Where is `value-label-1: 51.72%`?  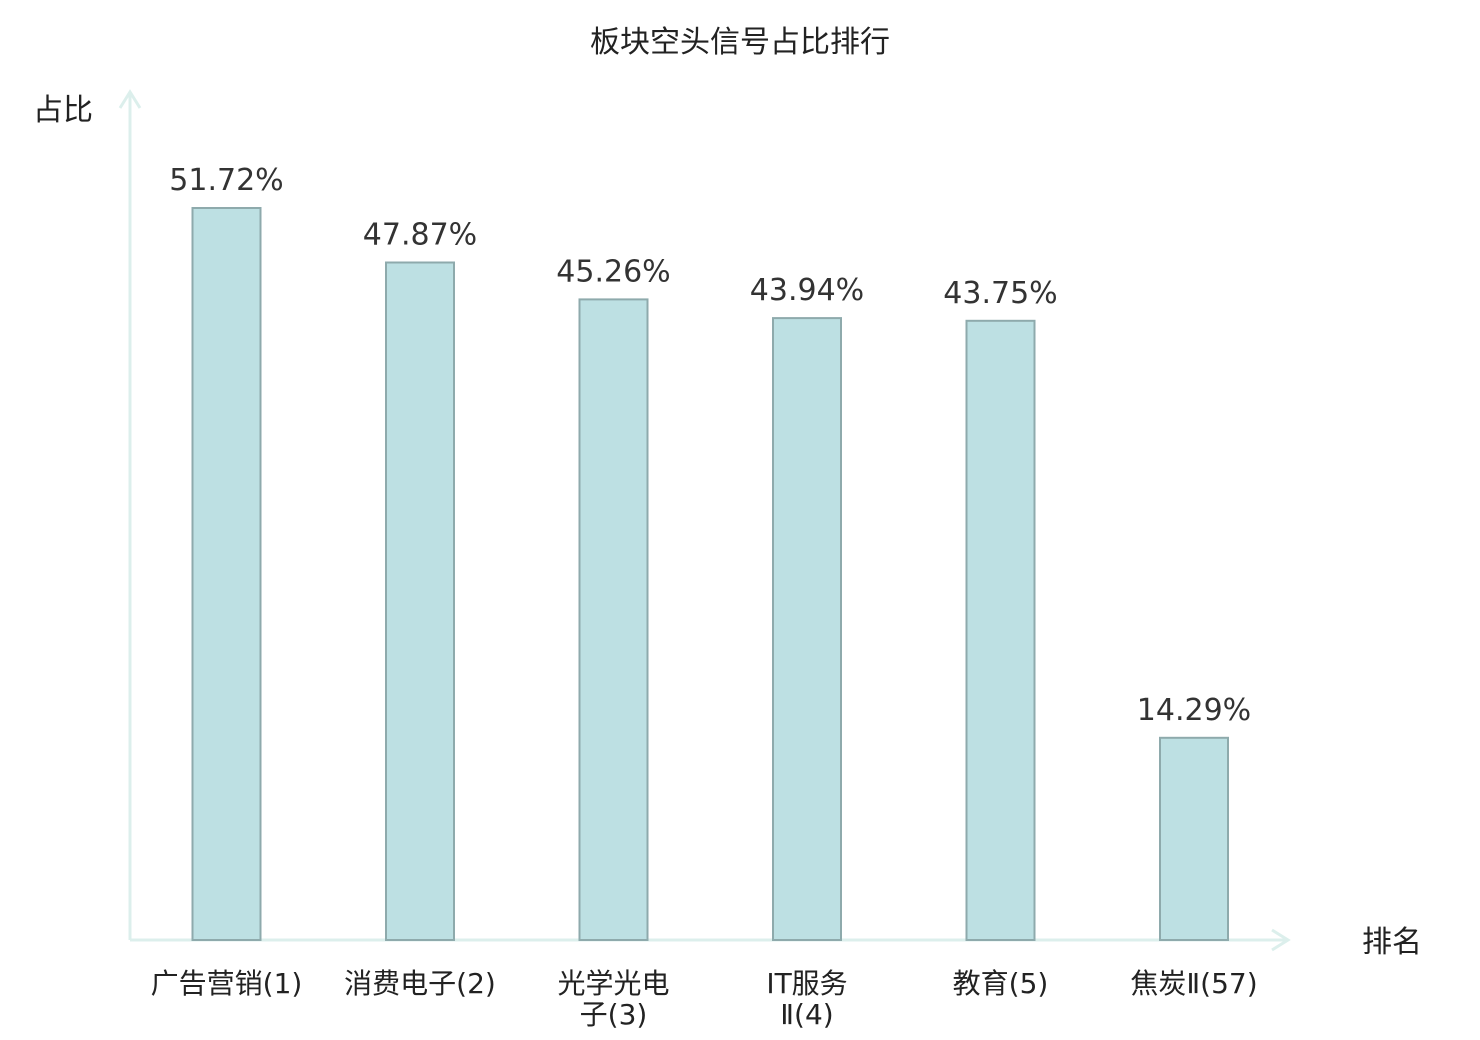
value-label-1: 51.72% is located at coordinates (226, 180).